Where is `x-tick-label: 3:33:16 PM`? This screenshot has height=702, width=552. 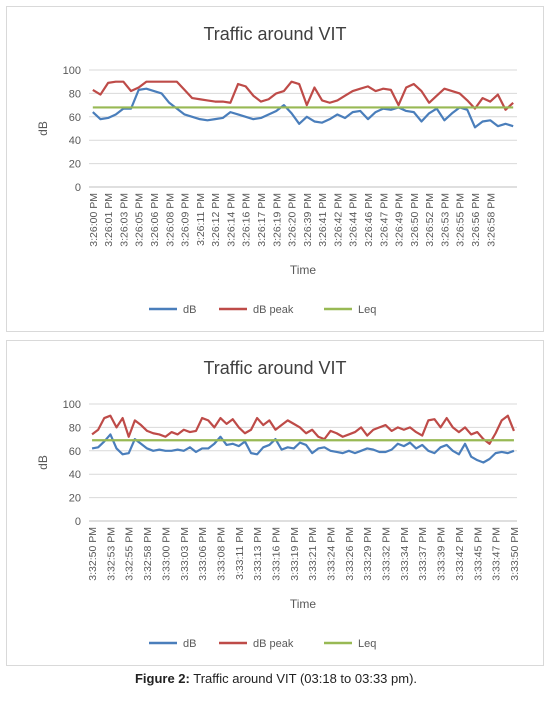
x-tick-label: 3:33:16 PM is located at coordinates (276, 554).